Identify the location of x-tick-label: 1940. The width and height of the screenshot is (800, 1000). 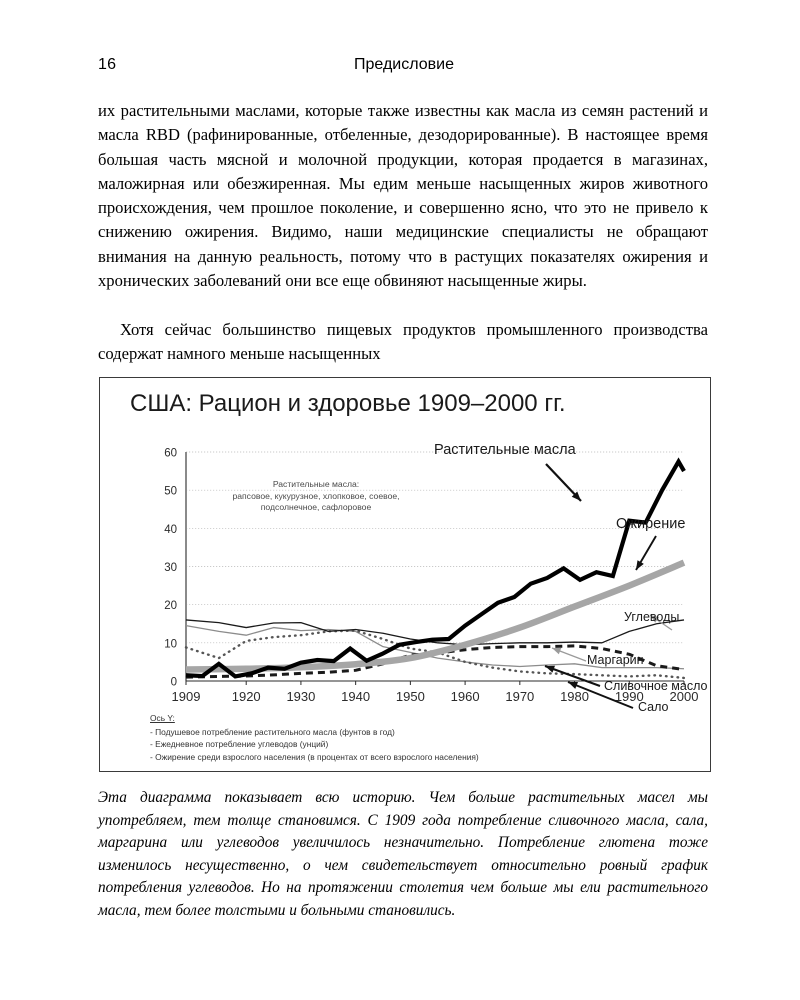
(355, 696).